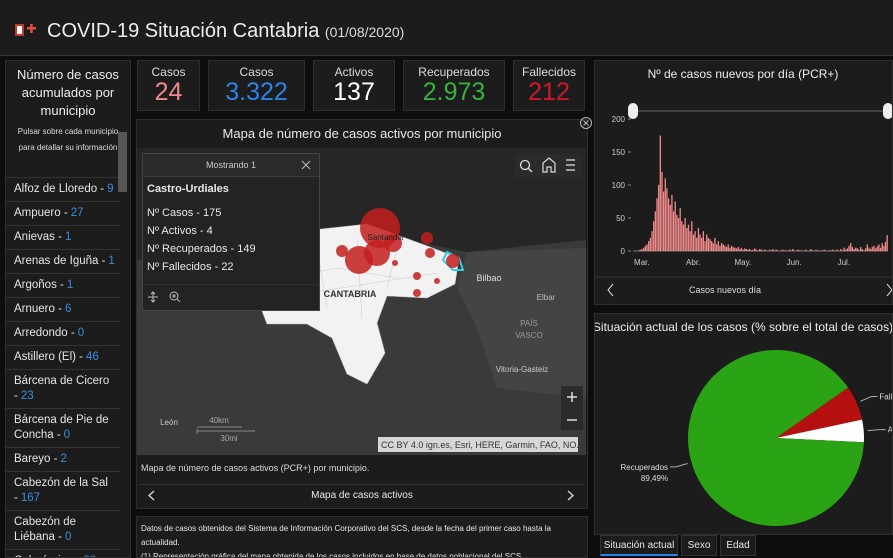 The image size is (893, 558). What do you see at coordinates (68, 92) in the screenshot?
I see `panel-title: Número de casos acumulados por municipio` at bounding box center [68, 92].